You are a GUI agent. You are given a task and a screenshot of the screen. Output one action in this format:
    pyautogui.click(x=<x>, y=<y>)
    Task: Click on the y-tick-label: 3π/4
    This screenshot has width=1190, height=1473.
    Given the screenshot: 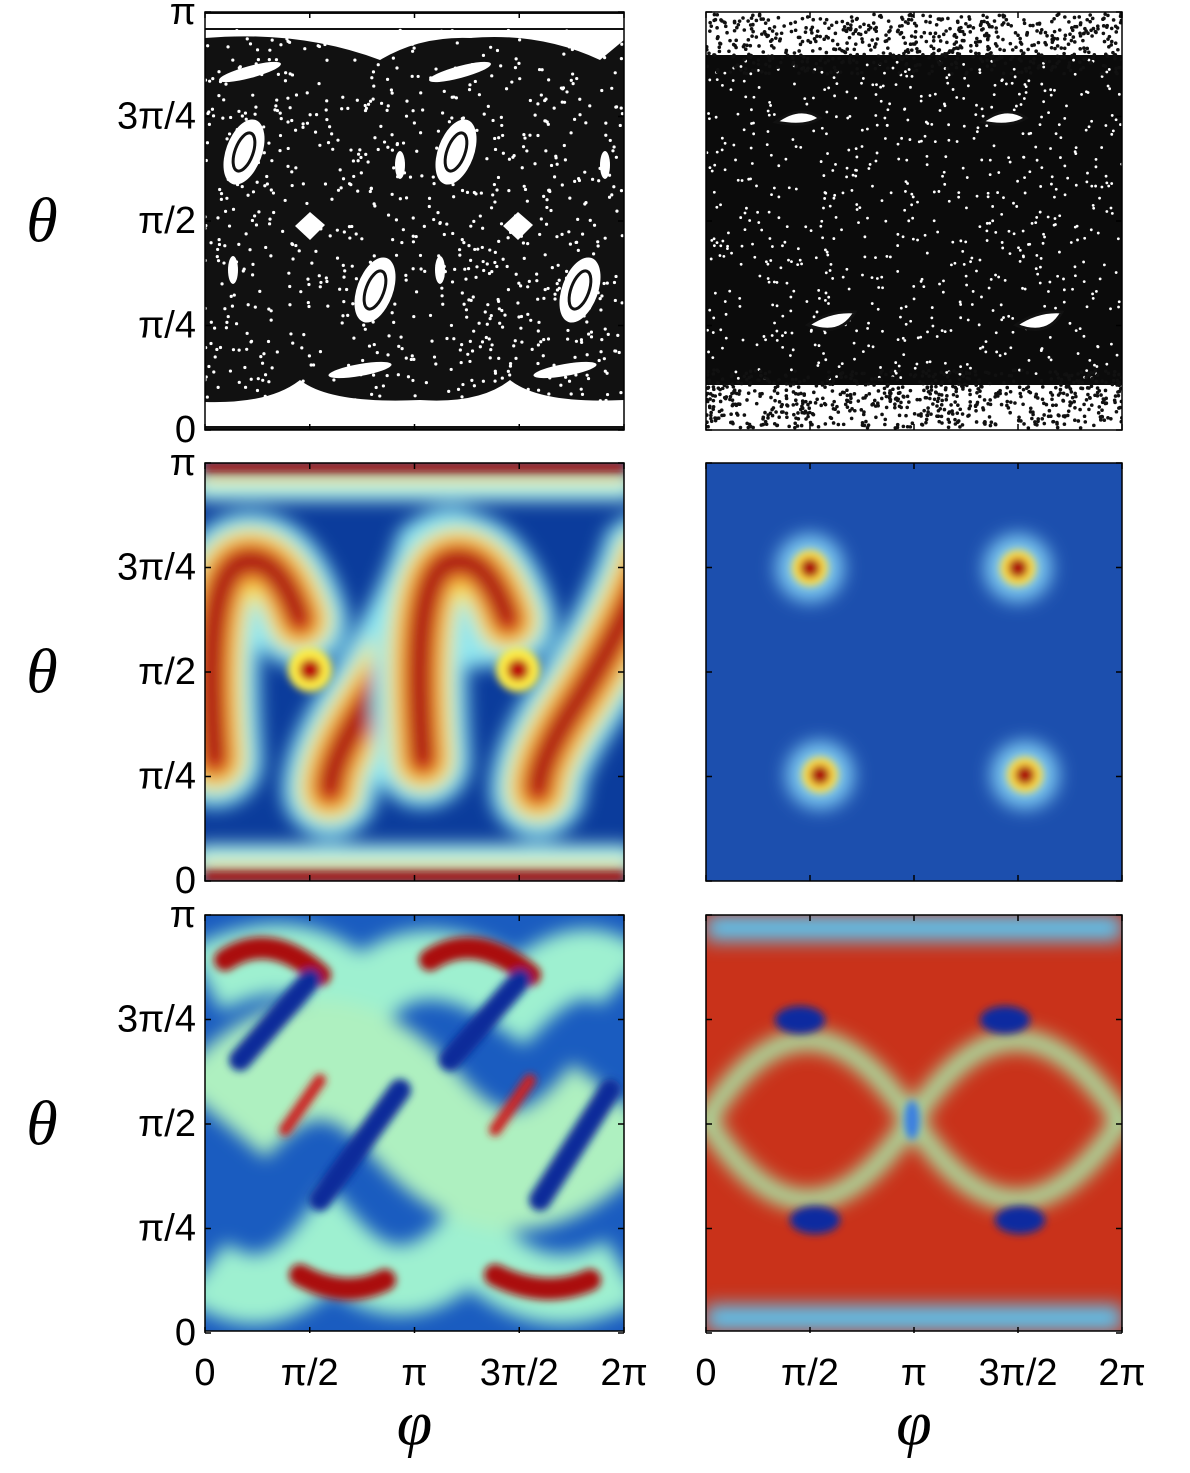 What is the action you would take?
    pyautogui.click(x=156, y=117)
    